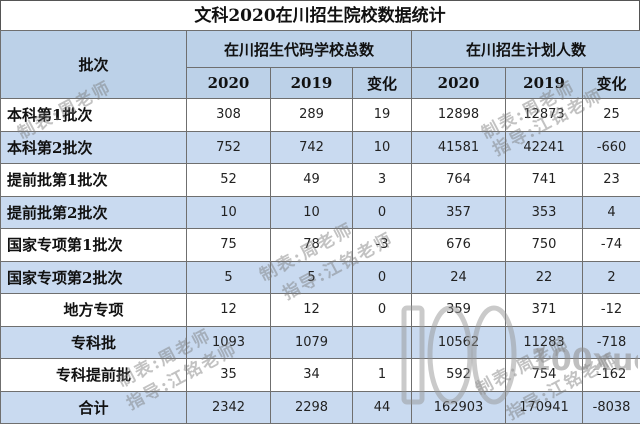  I want to click on table-row: 提前批第1批次 52 49 3 764 741 23, so click(320, 180).